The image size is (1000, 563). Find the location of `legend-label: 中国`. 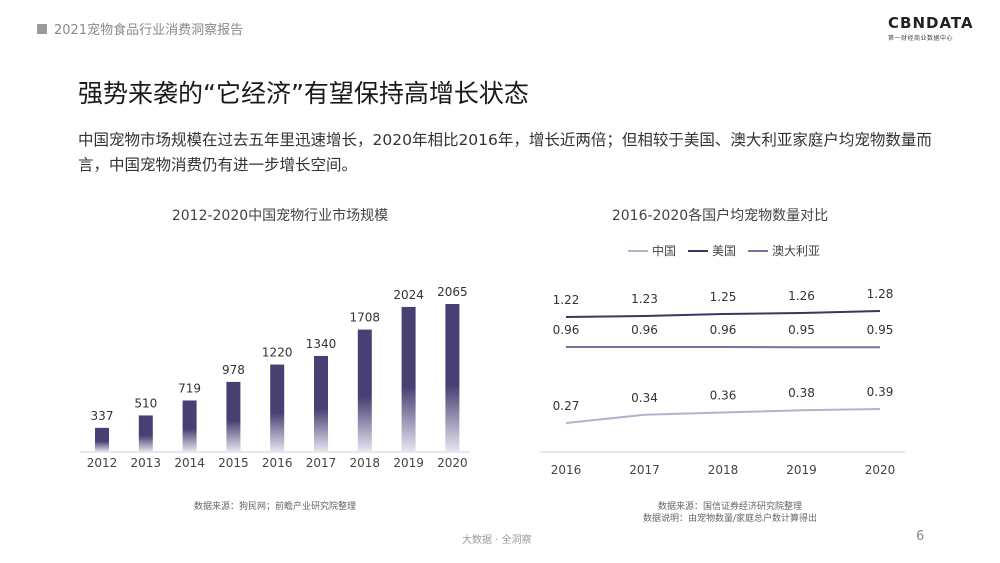

legend-label: 中国 is located at coordinates (664, 250).